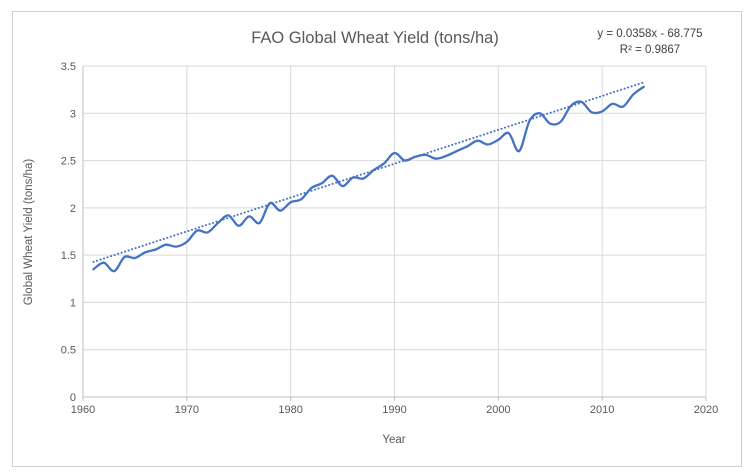 The image size is (750, 476). What do you see at coordinates (73, 398) in the screenshot?
I see `y-tick-label: 0` at bounding box center [73, 398].